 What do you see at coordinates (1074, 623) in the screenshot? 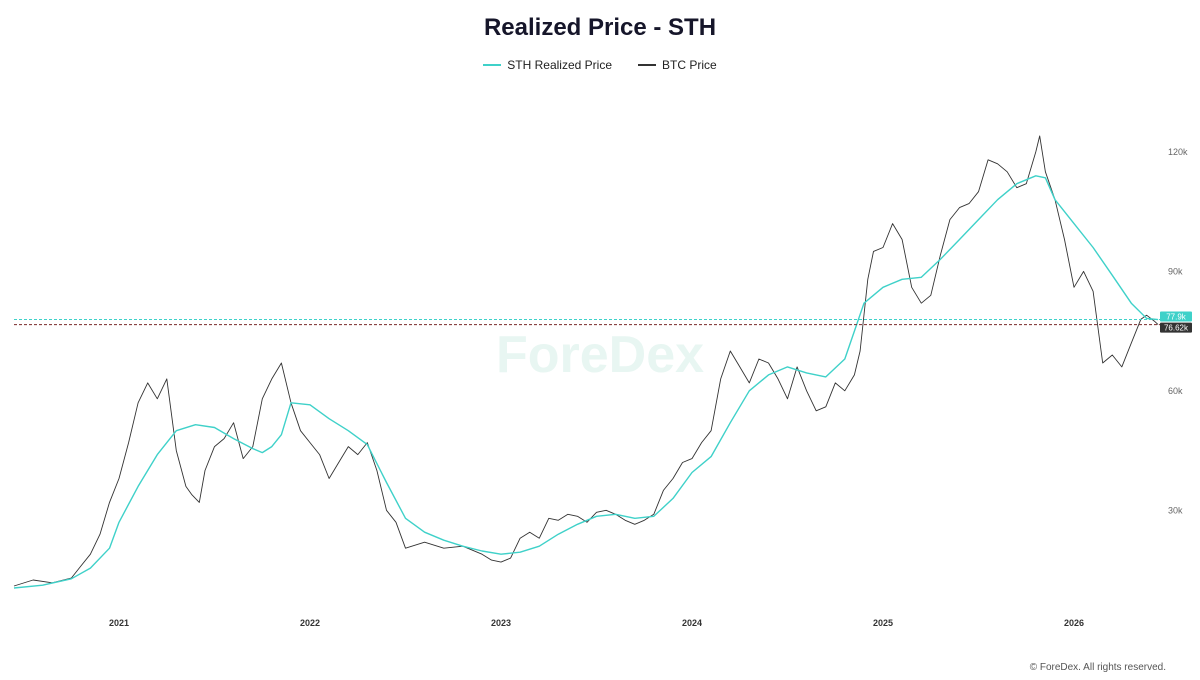
I see `x-tick-label-2026: 2026` at bounding box center [1074, 623].